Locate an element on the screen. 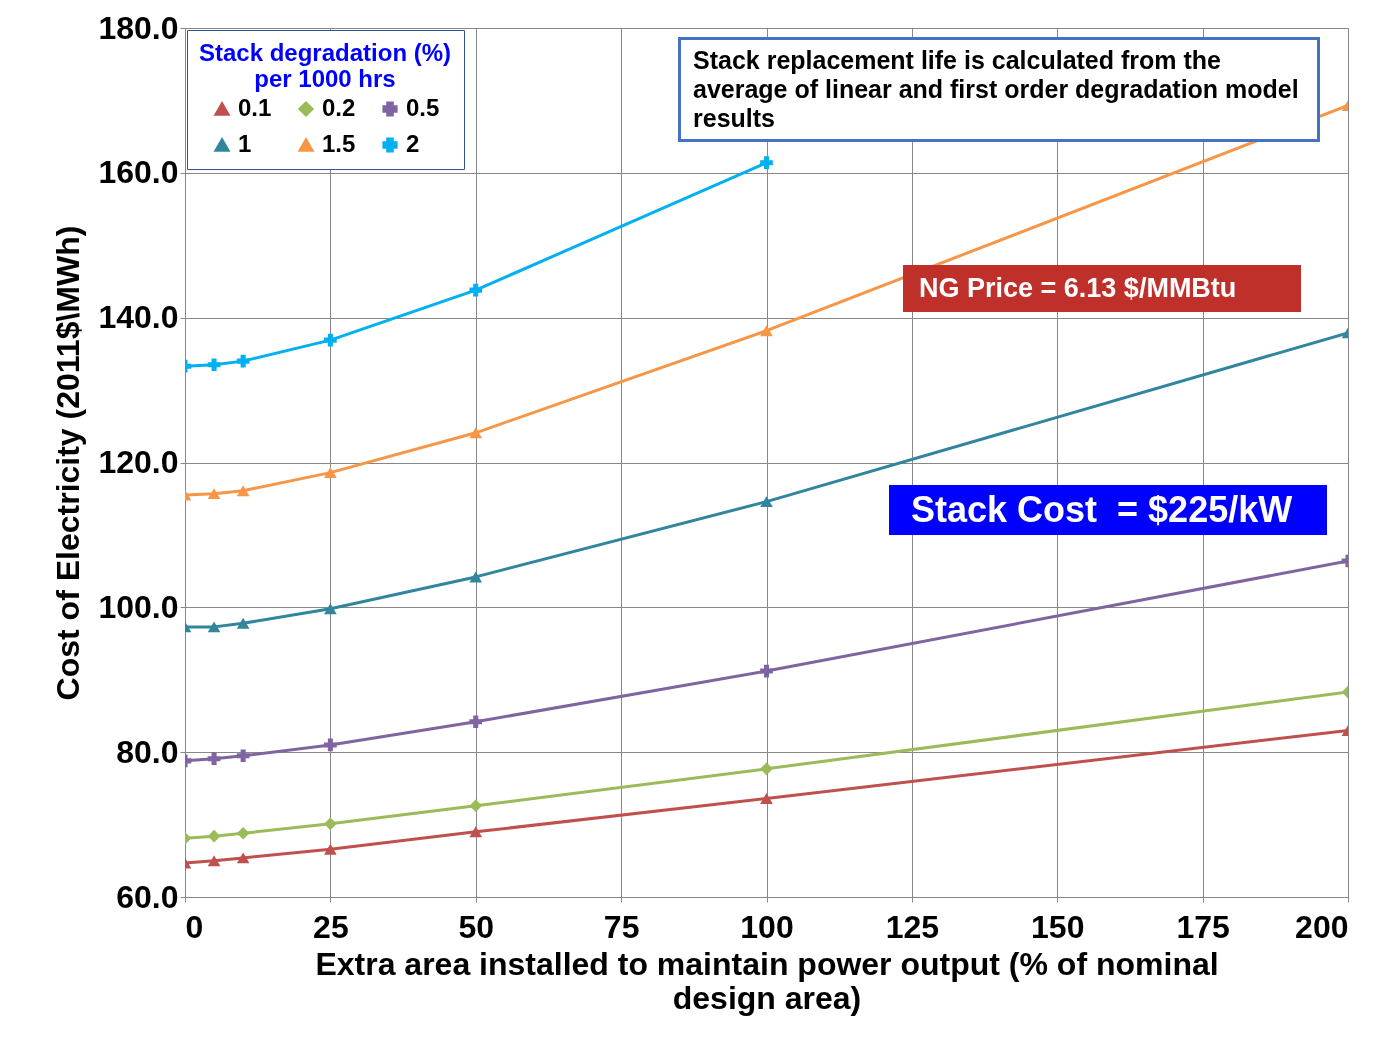 This screenshot has height=1043, width=1386. legend-label: 0.1 is located at coordinates (255, 107).